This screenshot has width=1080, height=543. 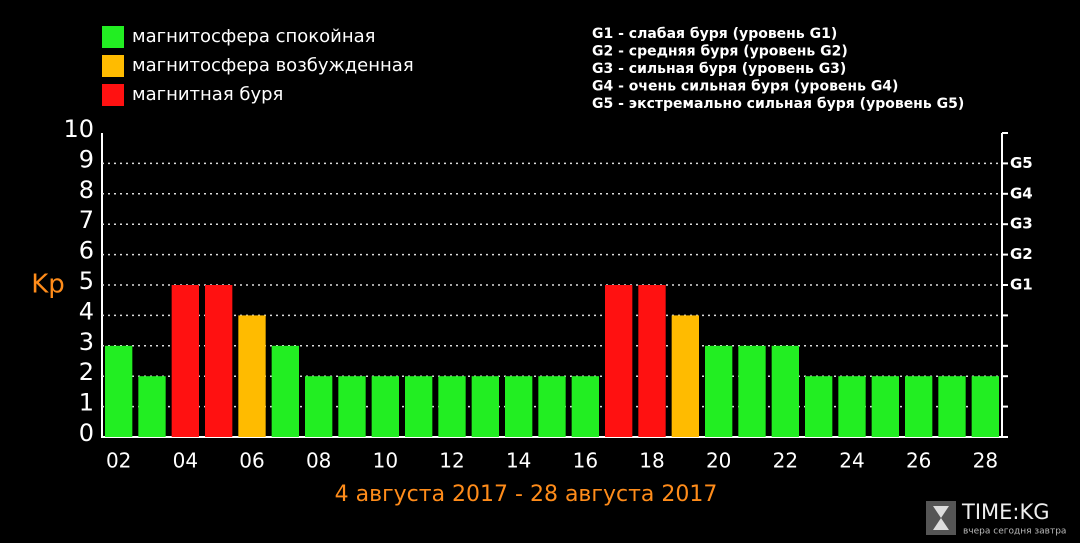 I want to click on x-axis-label: 4 августа 2017 - 28 августа 2017, so click(x=526, y=494).